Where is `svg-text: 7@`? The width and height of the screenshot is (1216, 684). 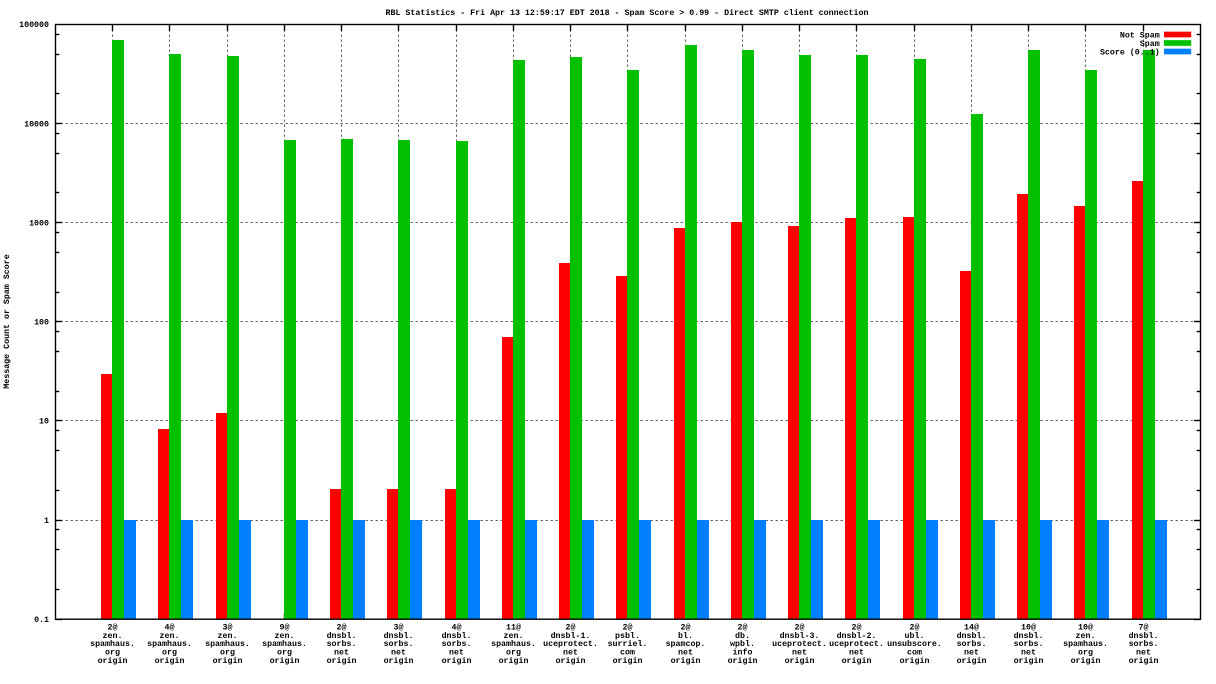
svg-text: 7@ is located at coordinates (1144, 627).